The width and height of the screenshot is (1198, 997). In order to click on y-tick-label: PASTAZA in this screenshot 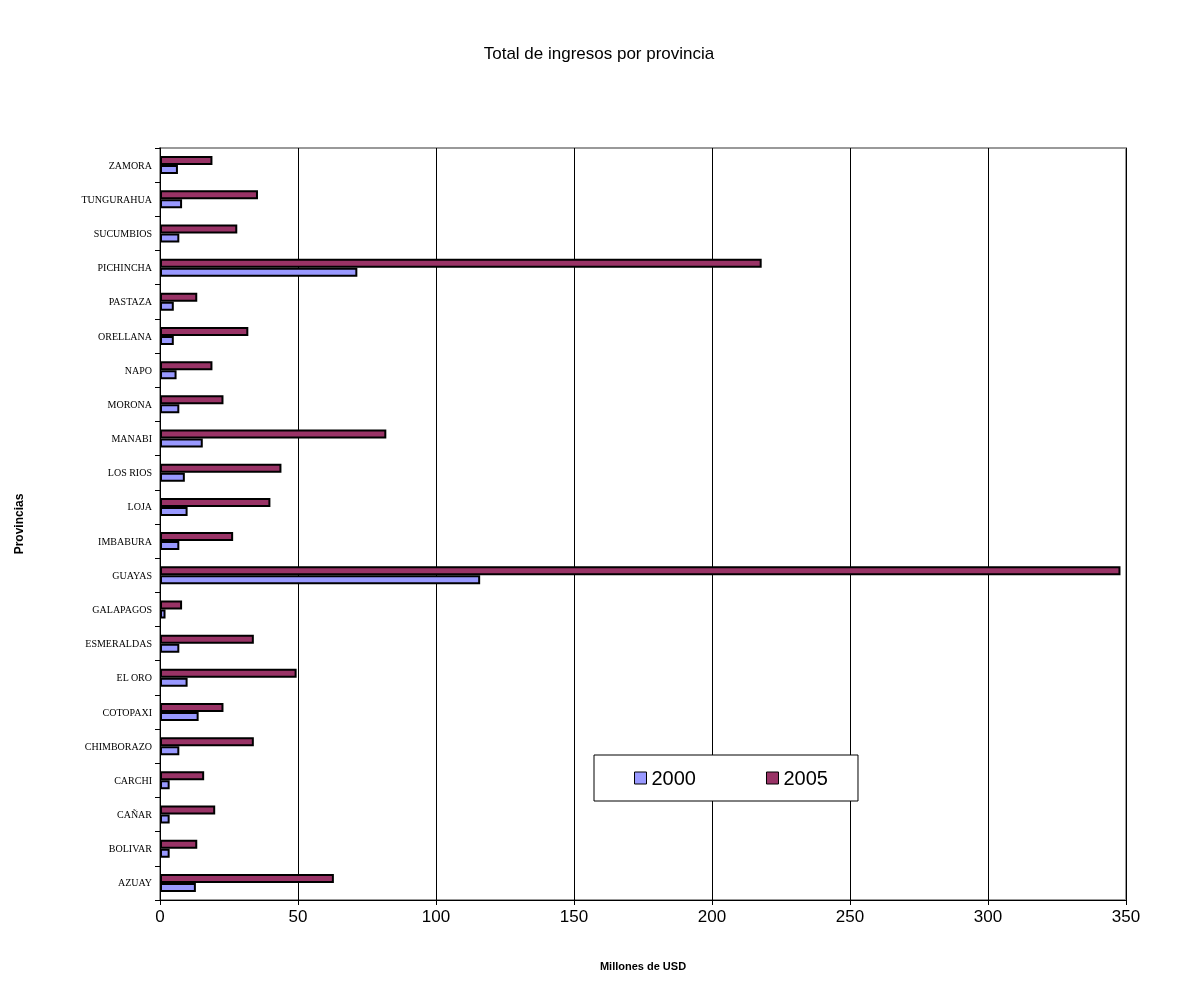, I will do `click(130, 302)`.